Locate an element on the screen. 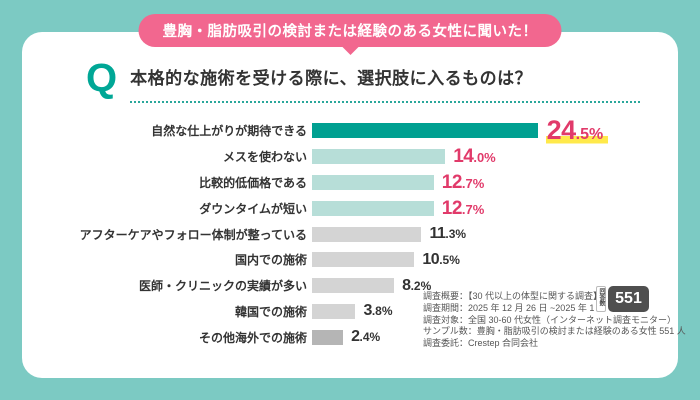  category-label: メスを使わない is located at coordinates (264, 157).